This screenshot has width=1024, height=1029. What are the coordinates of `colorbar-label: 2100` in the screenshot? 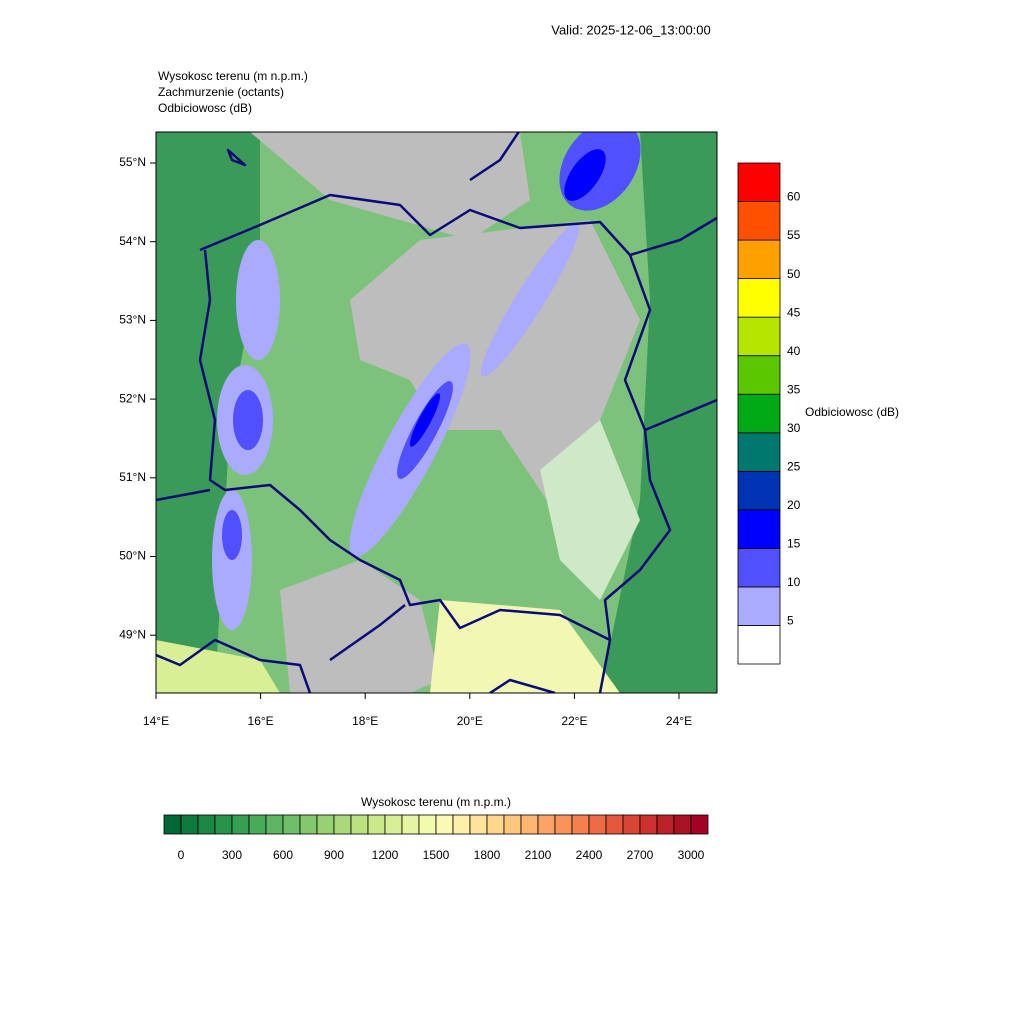 It's located at (538, 855).